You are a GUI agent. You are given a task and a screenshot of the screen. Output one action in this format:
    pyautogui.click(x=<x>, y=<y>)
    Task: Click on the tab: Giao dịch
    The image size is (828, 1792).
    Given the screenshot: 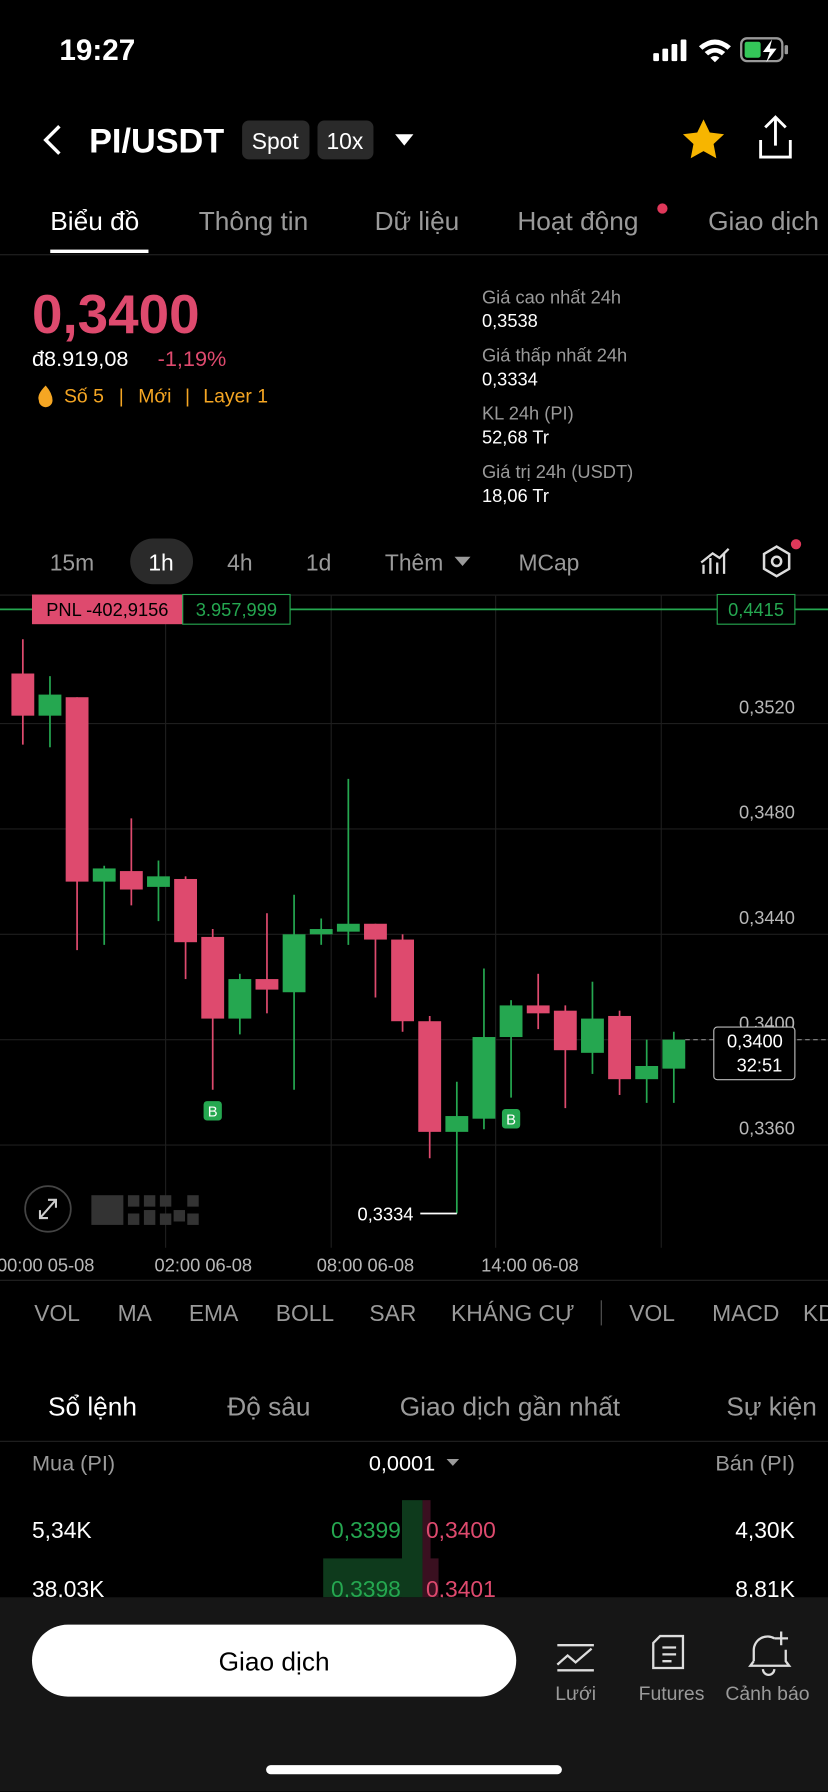 What is the action you would take?
    pyautogui.click(x=763, y=221)
    